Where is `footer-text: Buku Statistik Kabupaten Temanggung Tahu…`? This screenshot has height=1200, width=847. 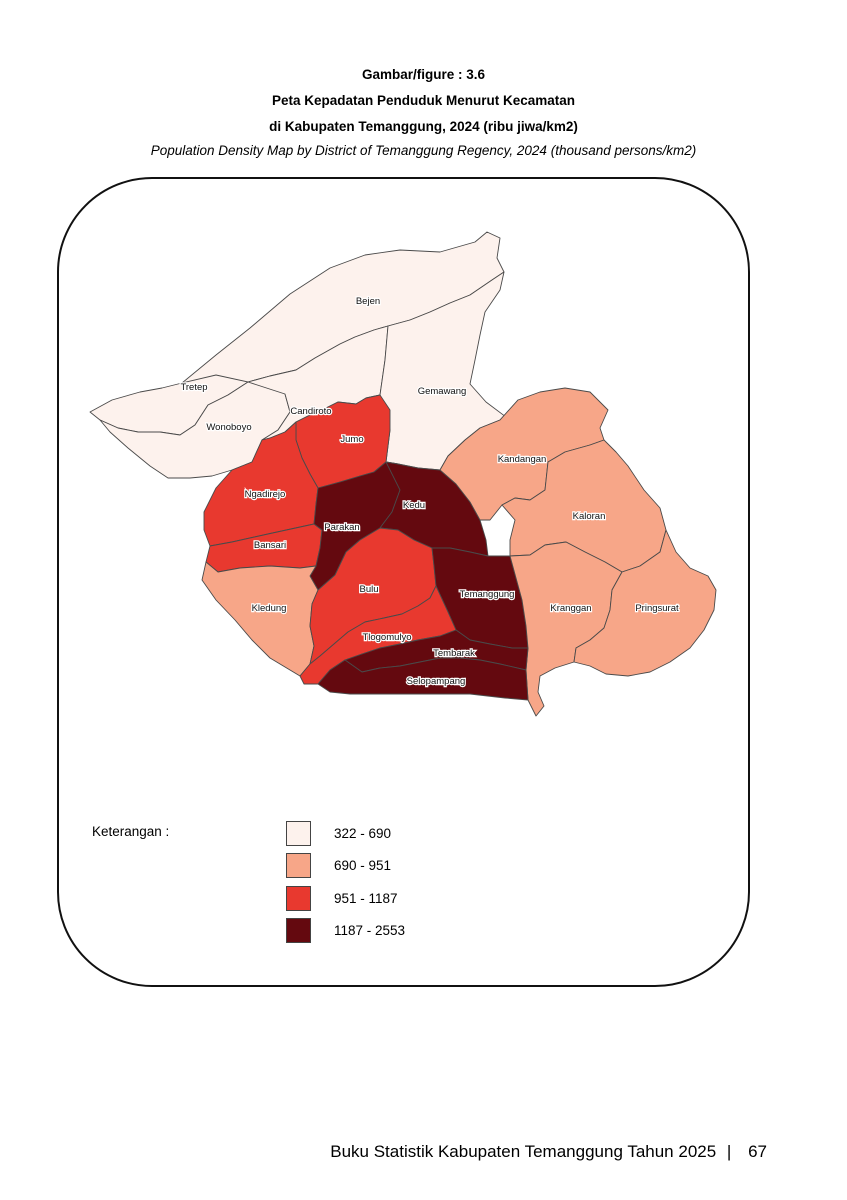 footer-text: Buku Statistik Kabupaten Temanggung Tahu… is located at coordinates (523, 1151).